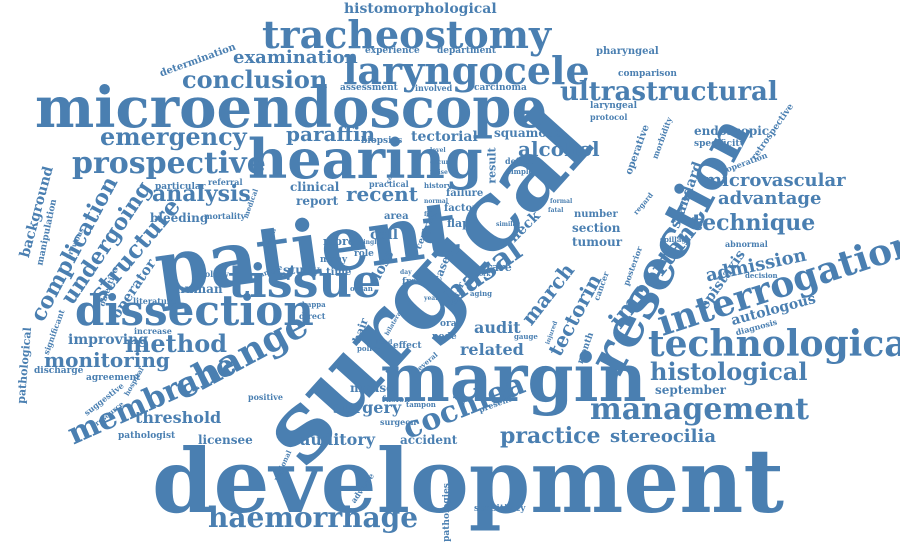 Image resolution: width=900 pixels, height=548 pixels. I want to click on word-oral: oral, so click(450, 324).